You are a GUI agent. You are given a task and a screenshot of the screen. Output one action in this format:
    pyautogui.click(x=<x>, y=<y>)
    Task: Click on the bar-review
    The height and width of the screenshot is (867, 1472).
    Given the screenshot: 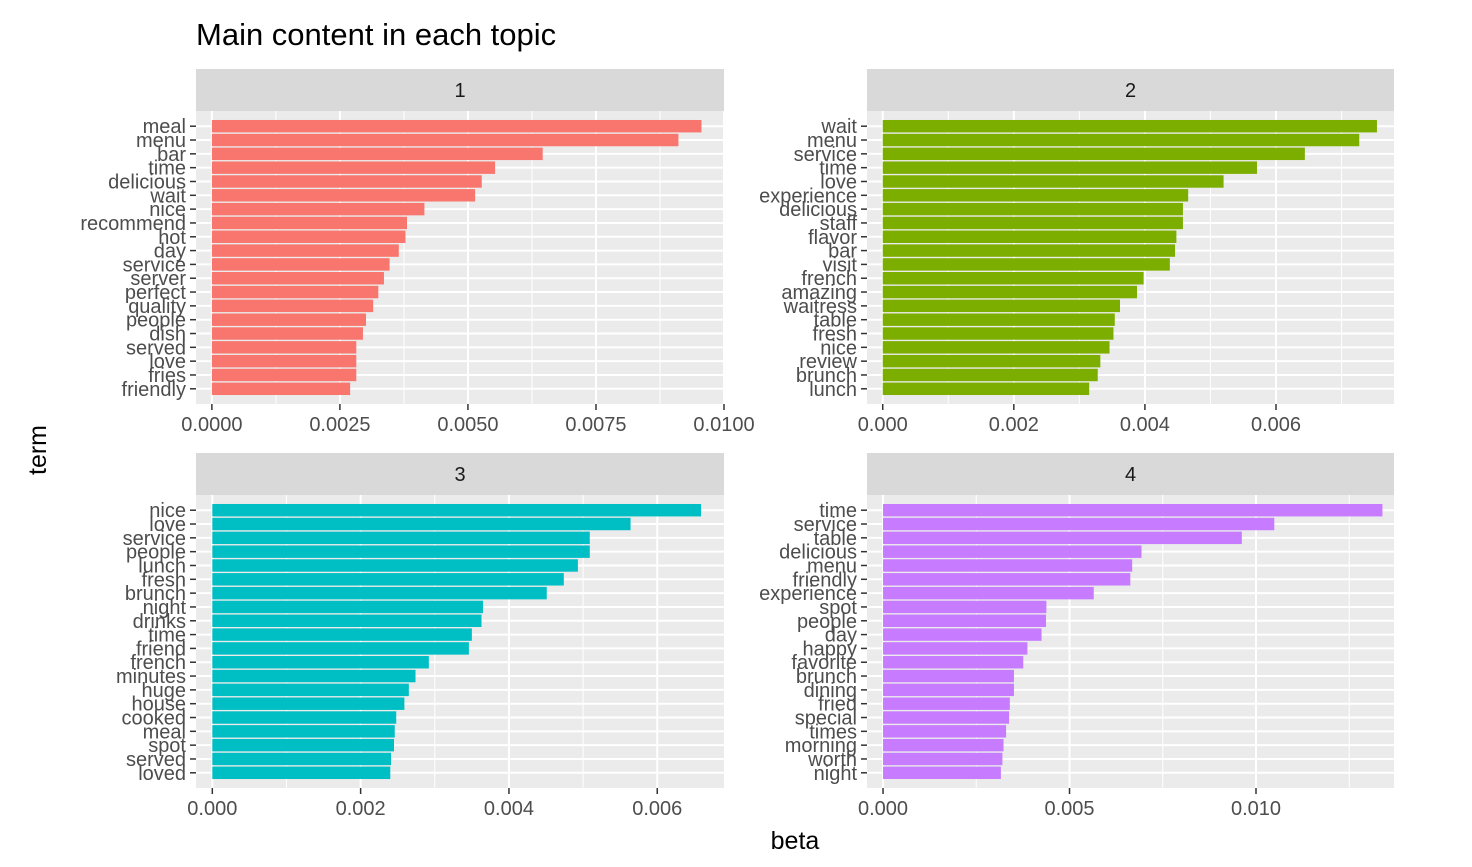 What is the action you would take?
    pyautogui.click(x=991, y=361)
    